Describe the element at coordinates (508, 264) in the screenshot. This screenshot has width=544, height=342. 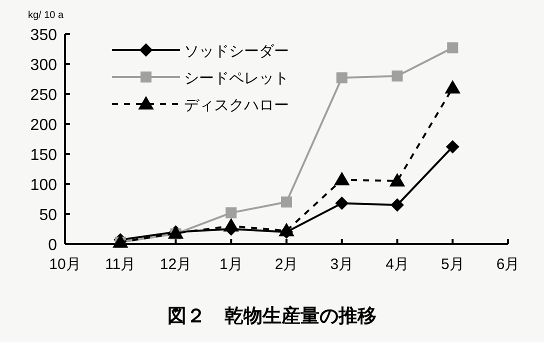
I see `x-tick-label: 6月` at that location.